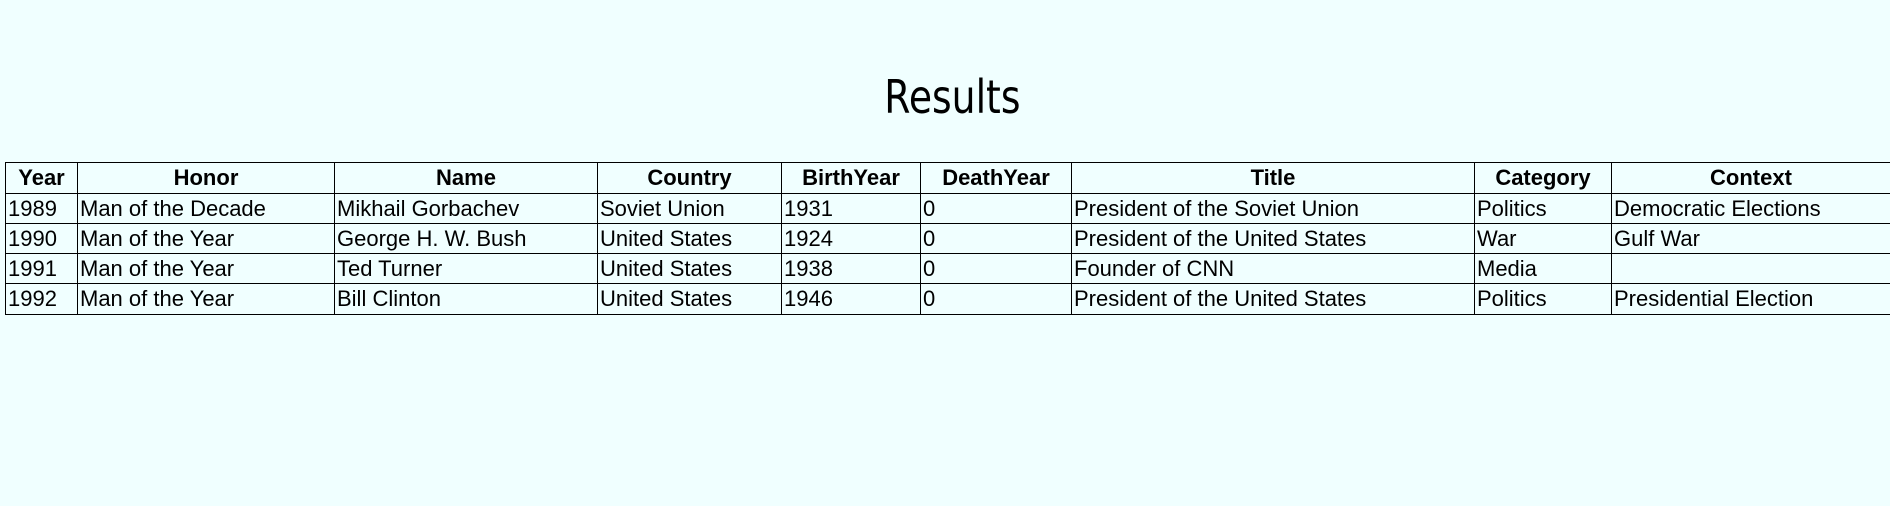  Describe the element at coordinates (466, 208) in the screenshot. I see `cell-name: Mikhail Gorbachev` at that location.